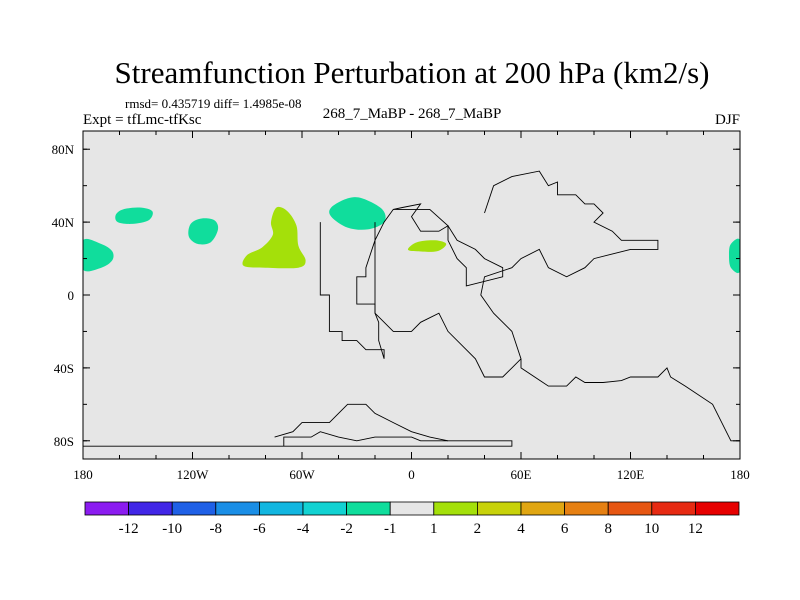  Describe the element at coordinates (434, 529) in the screenshot. I see `colorbar-level-label: 1` at that location.